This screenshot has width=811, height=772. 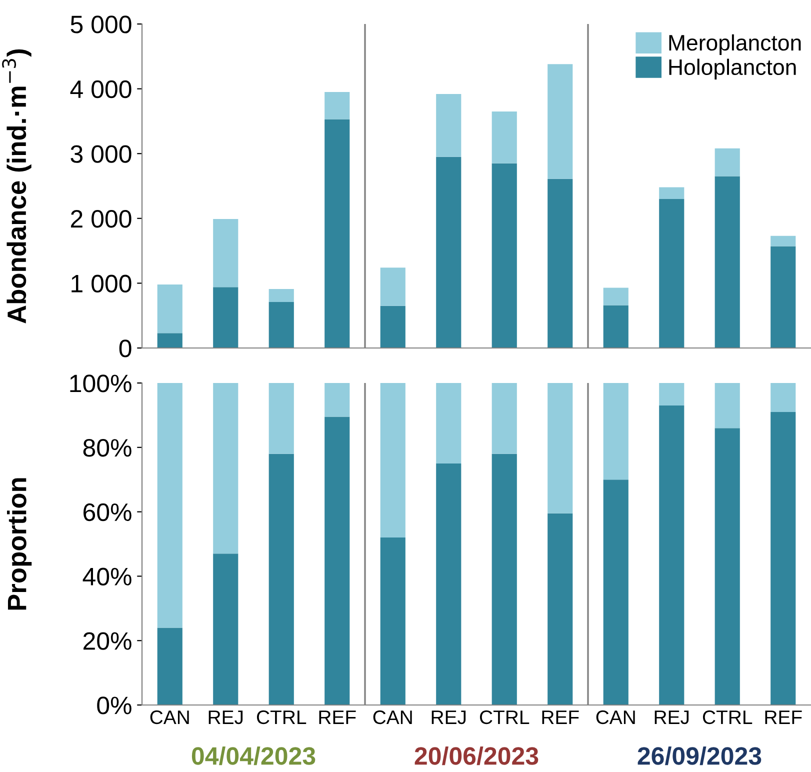 I want to click on y-axis-title: Proportion, so click(x=19, y=544).